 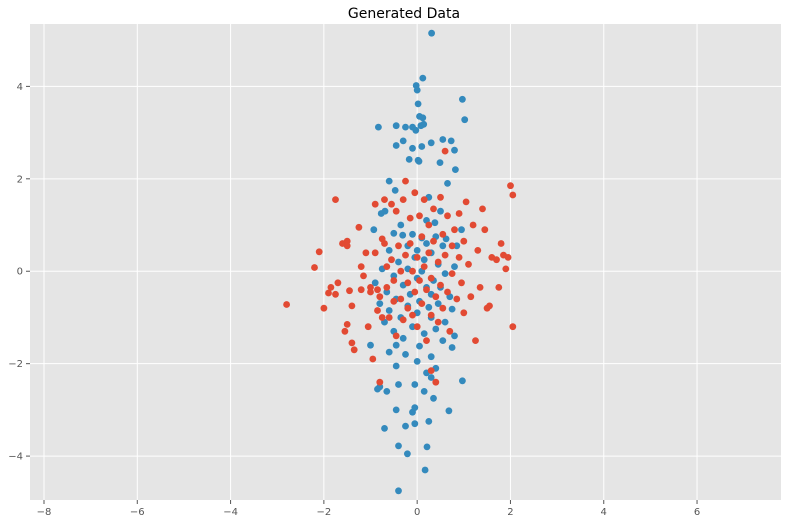 What do you see at coordinates (20, 272) in the screenshot?
I see `y-tick-label: 0` at bounding box center [20, 272].